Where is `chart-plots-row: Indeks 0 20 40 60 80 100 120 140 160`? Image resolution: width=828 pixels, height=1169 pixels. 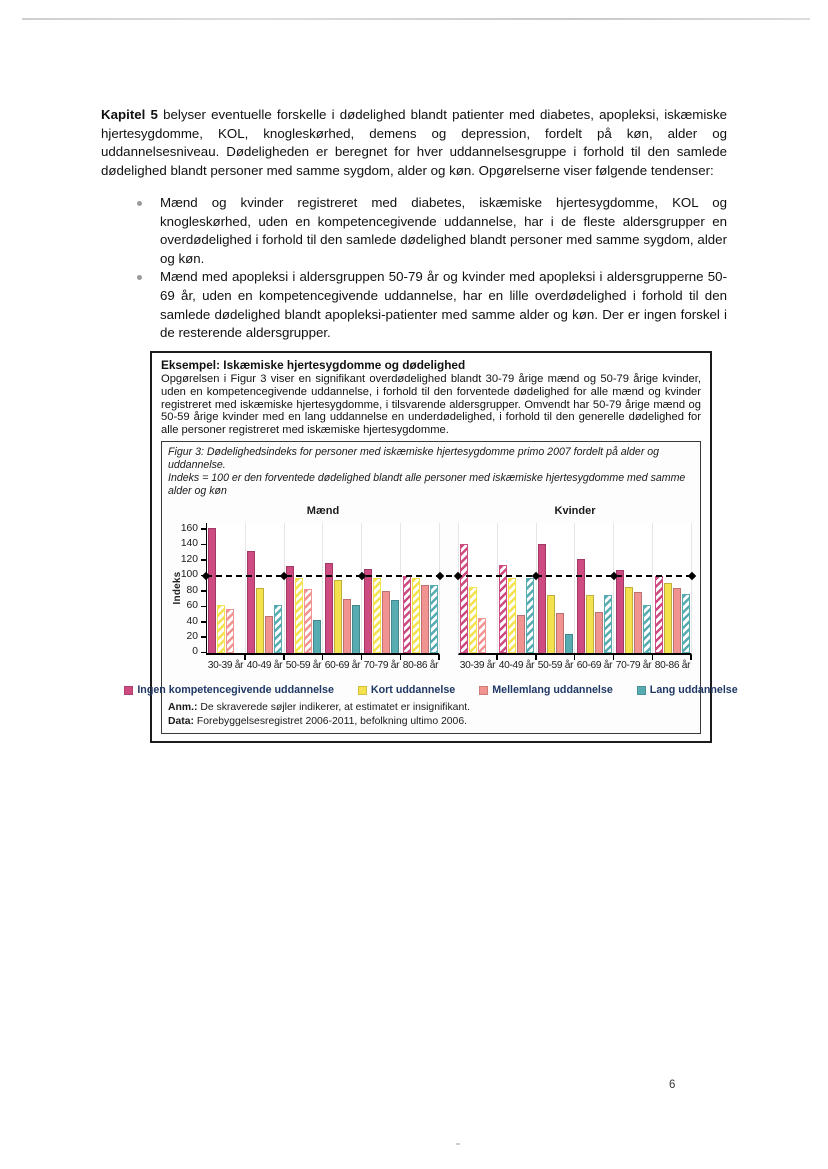 chart-plots-row: Indeks 0 20 40 60 80 100 120 140 160 is located at coordinates (431, 592).